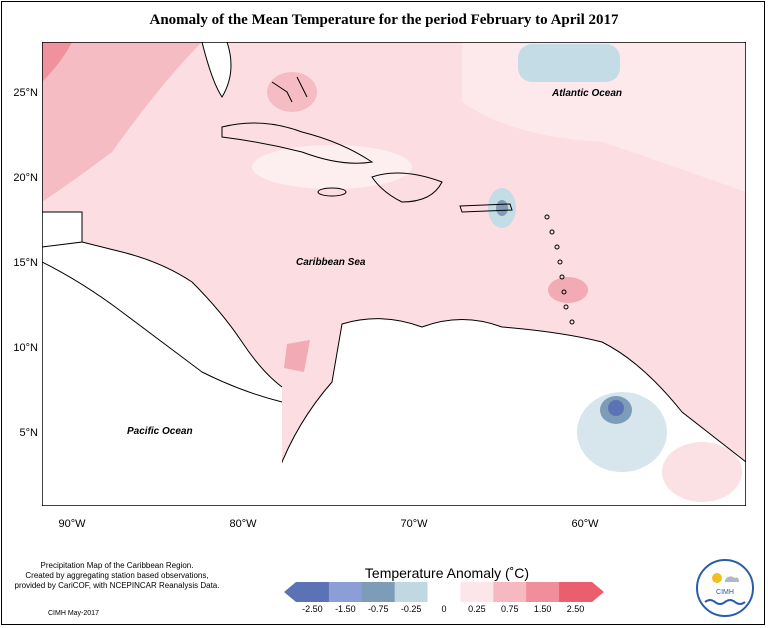 This screenshot has width=768, height=628. What do you see at coordinates (725, 602) in the screenshot?
I see `wave-icon` at bounding box center [725, 602].